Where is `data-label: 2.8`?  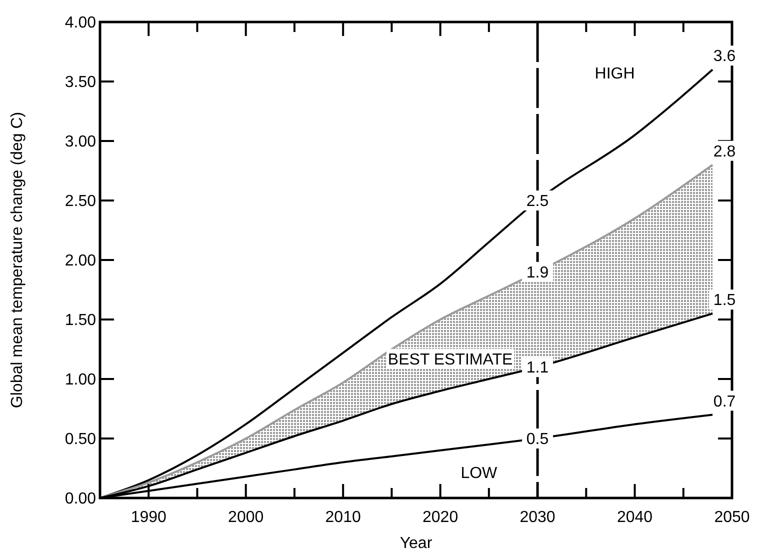 data-label: 2.8 is located at coordinates (724, 151).